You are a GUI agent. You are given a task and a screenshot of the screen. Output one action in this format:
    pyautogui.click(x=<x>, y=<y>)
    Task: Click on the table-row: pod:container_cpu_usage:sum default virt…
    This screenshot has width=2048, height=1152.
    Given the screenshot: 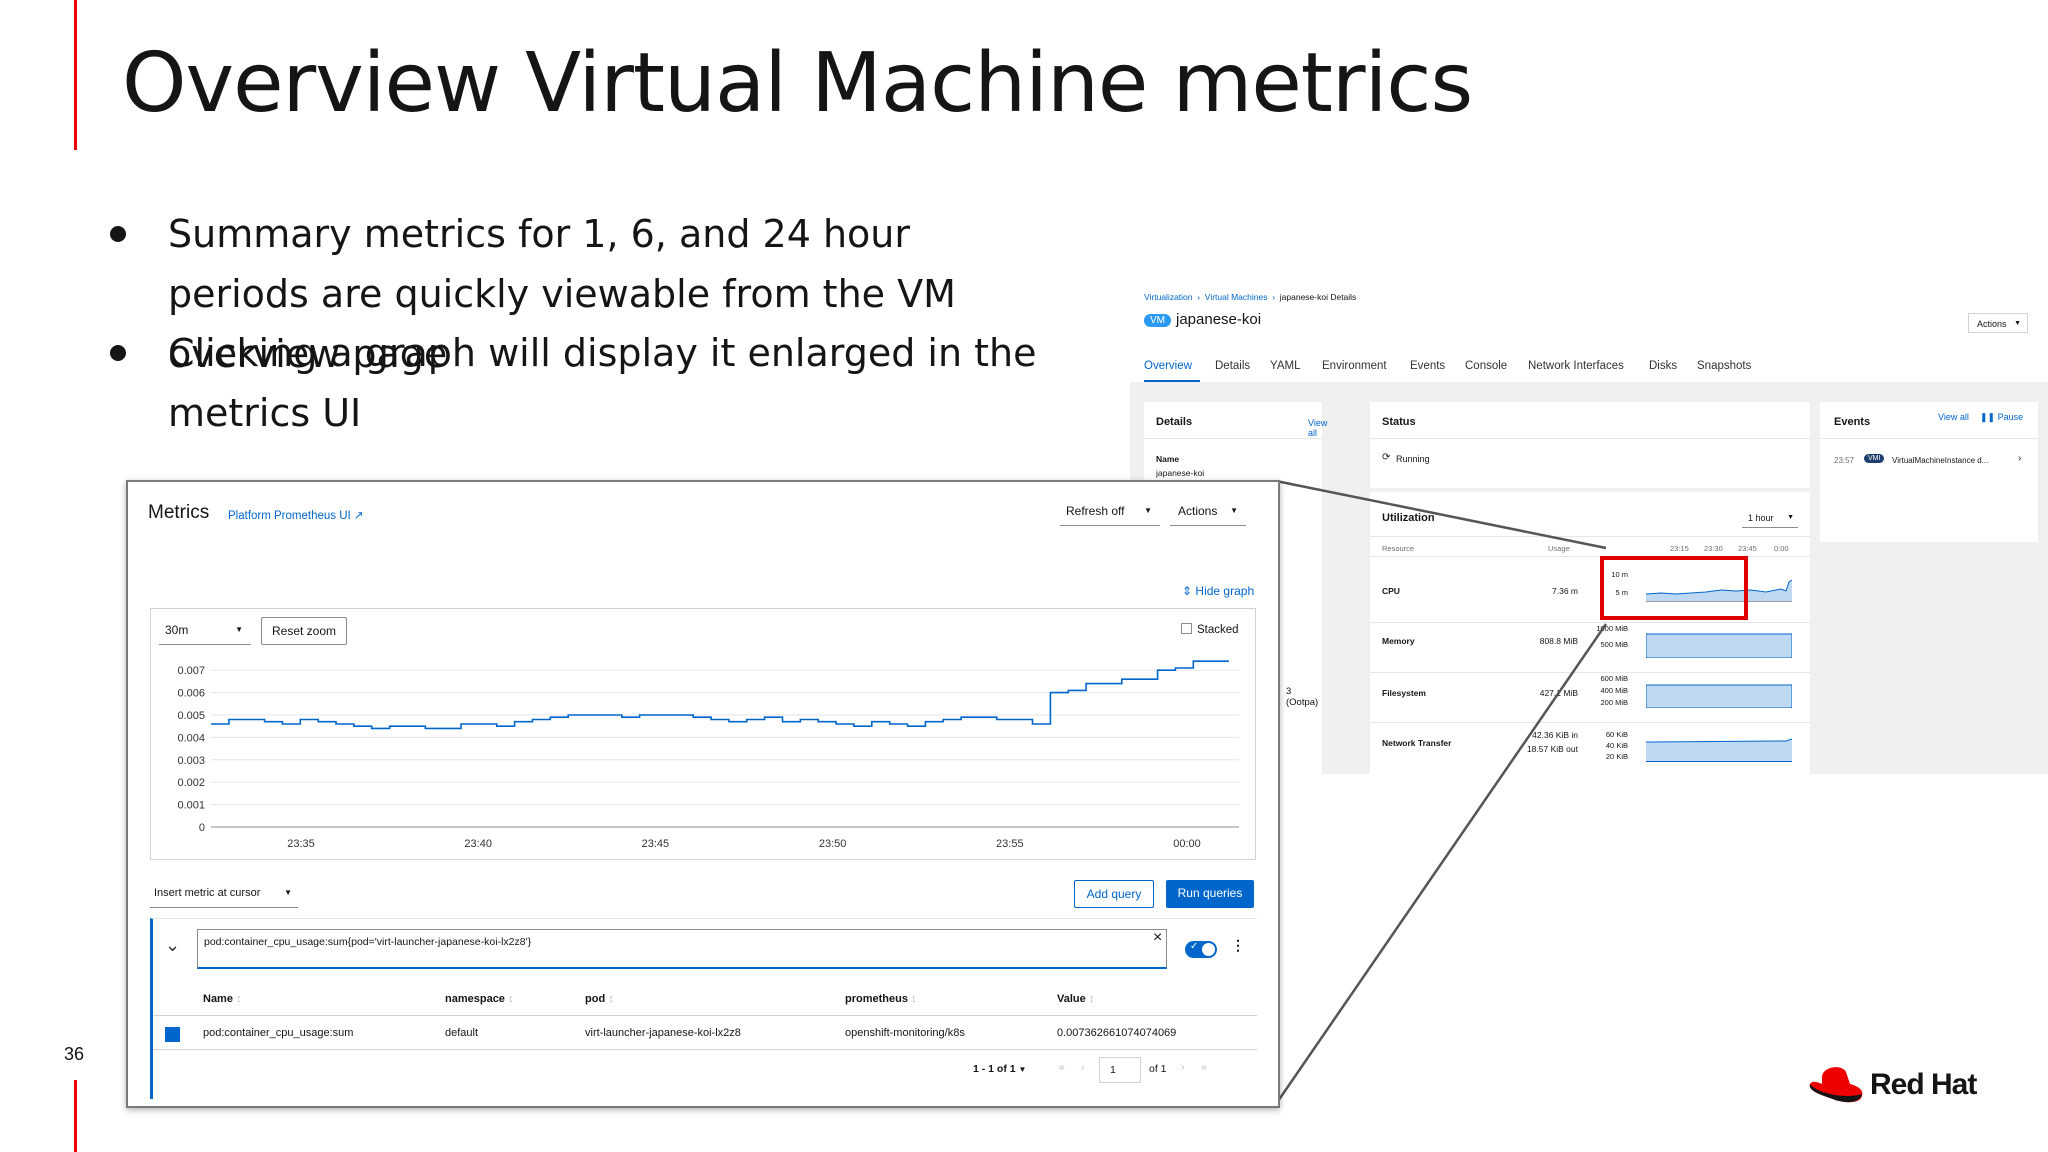 What is the action you would take?
    pyautogui.click(x=705, y=1032)
    